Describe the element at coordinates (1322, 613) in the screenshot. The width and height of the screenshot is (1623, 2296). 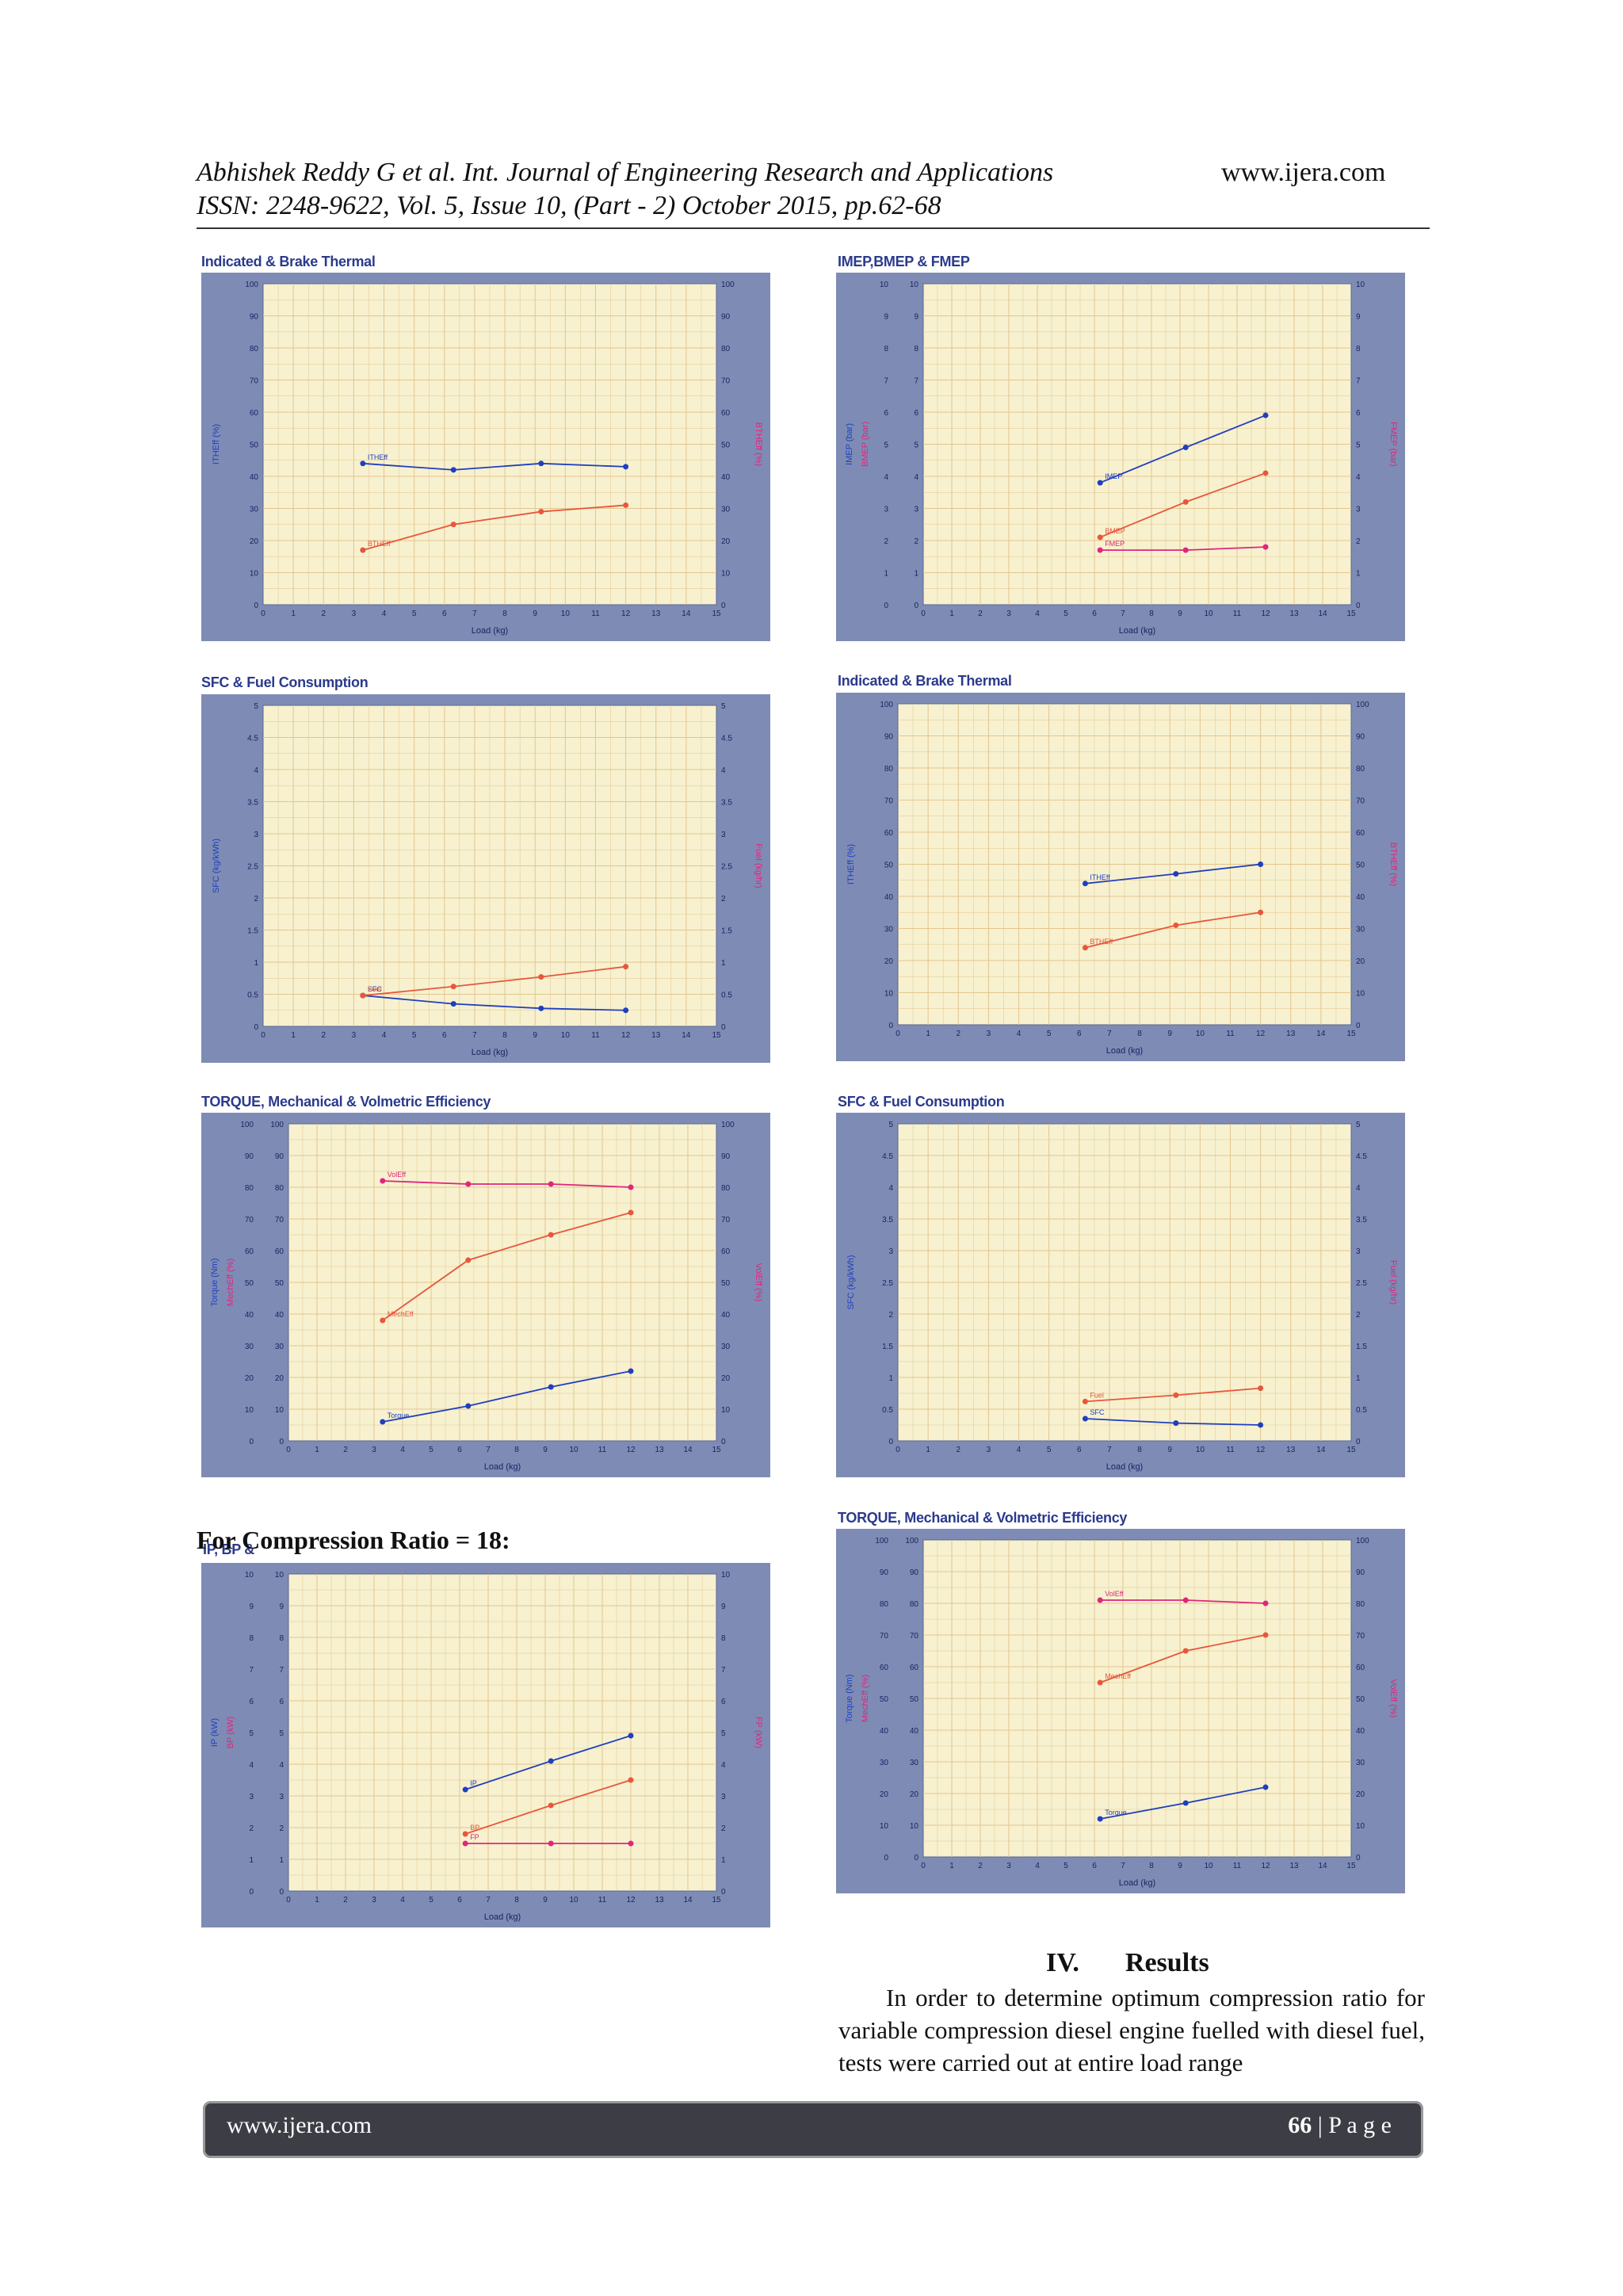
I see `x-tick-label: 14` at that location.